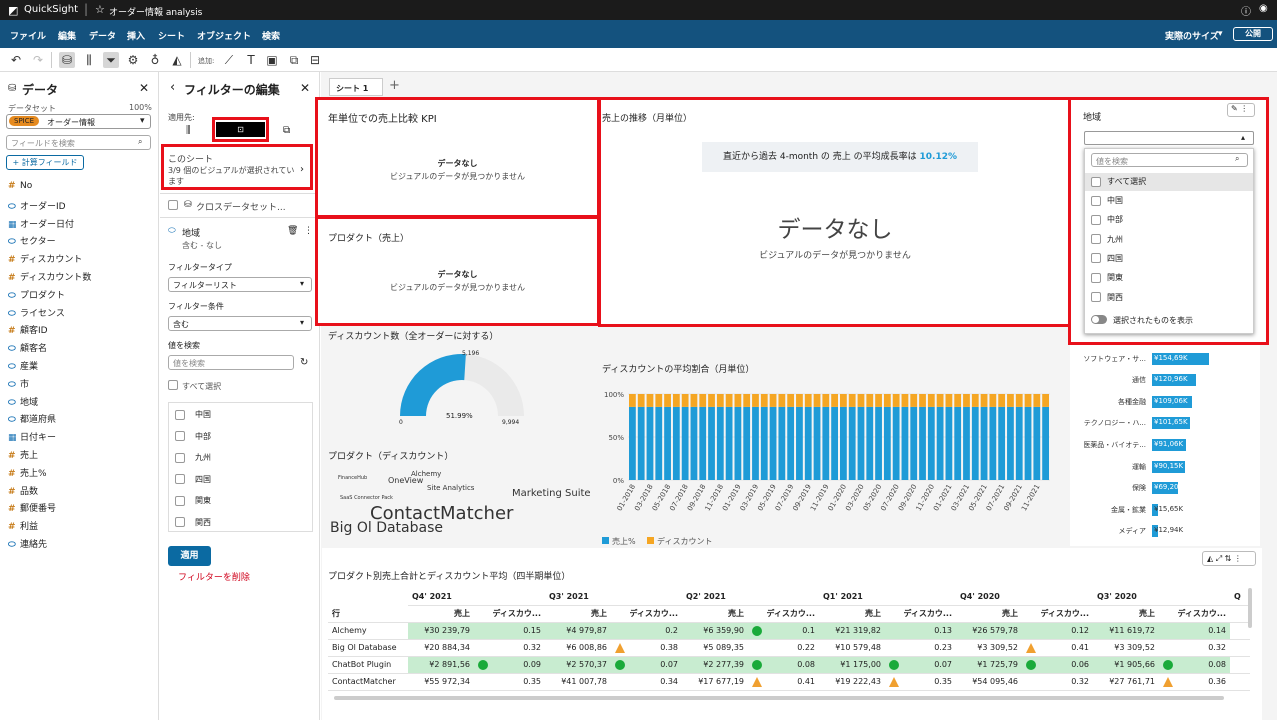 Image resolution: width=1277 pixels, height=720 pixels. Describe the element at coordinates (294, 60) in the screenshot. I see `add-insight-icon: ⧉` at that location.